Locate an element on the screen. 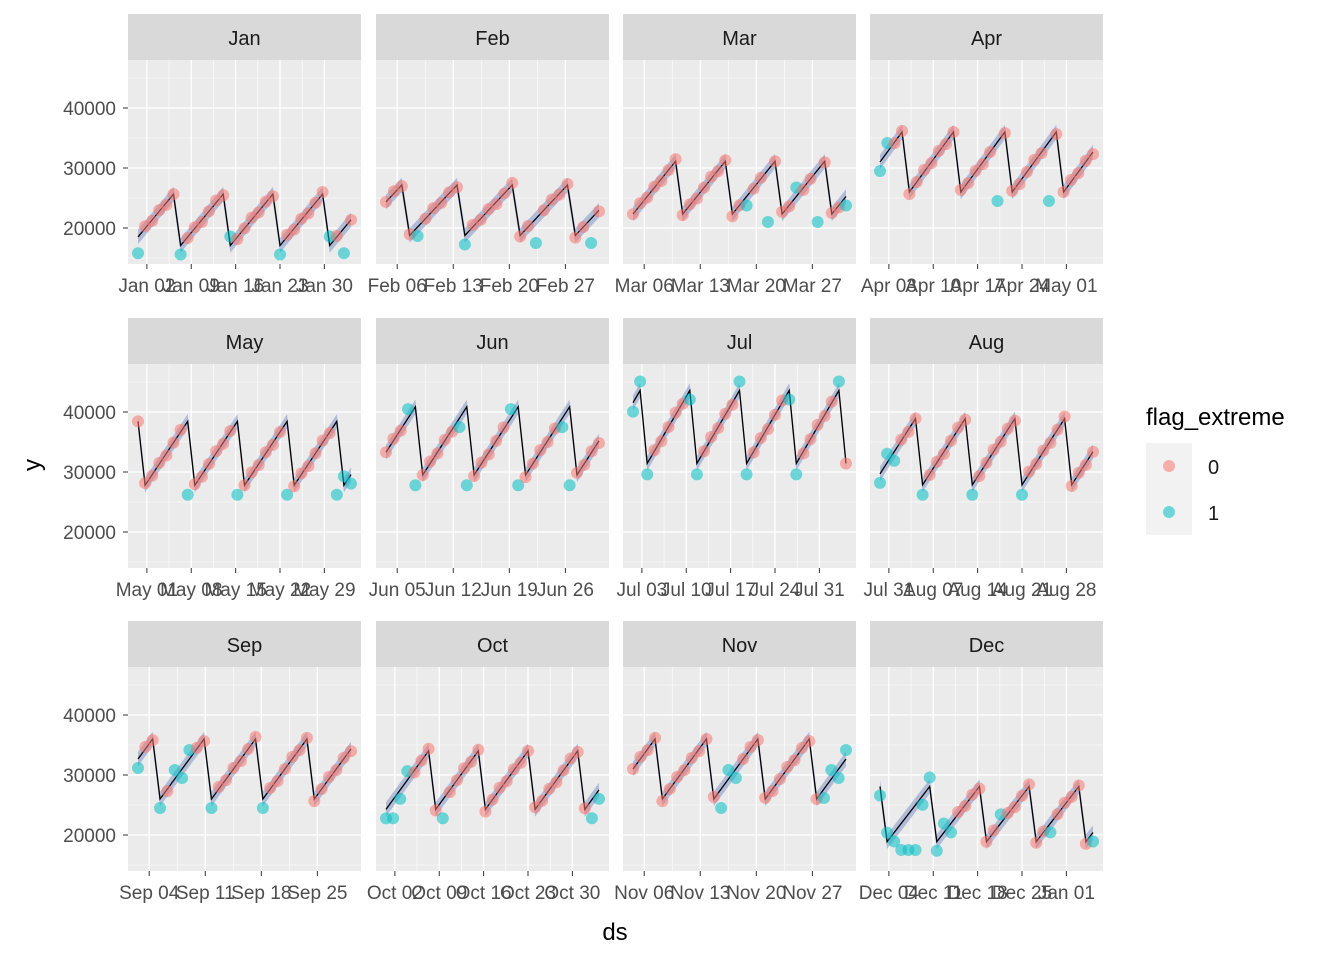 The width and height of the screenshot is (1344, 960). facet-strip-label: Jun is located at coordinates (492, 343).